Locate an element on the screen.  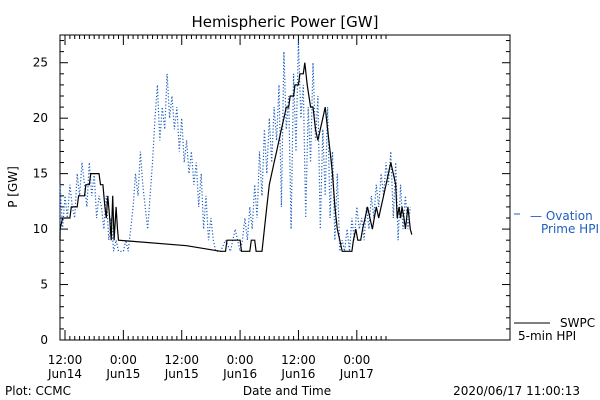
y-tick-label: 0 is located at coordinates (44, 340).